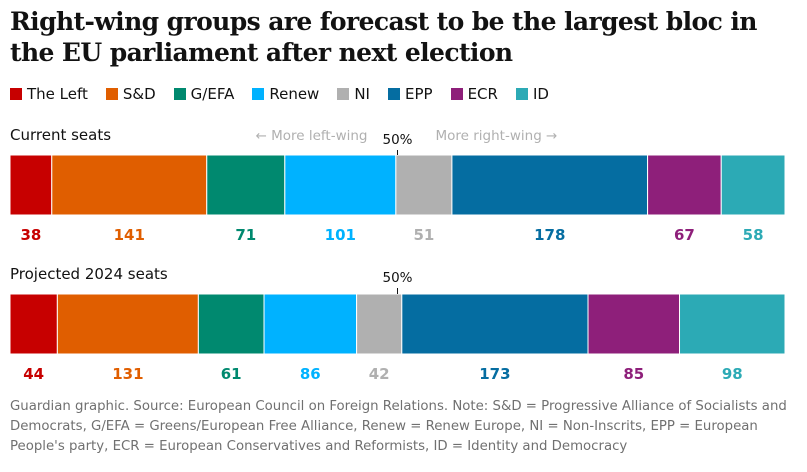 This screenshot has width=807, height=472. Describe the element at coordinates (753, 235) in the screenshot. I see `data-label: 58` at that location.